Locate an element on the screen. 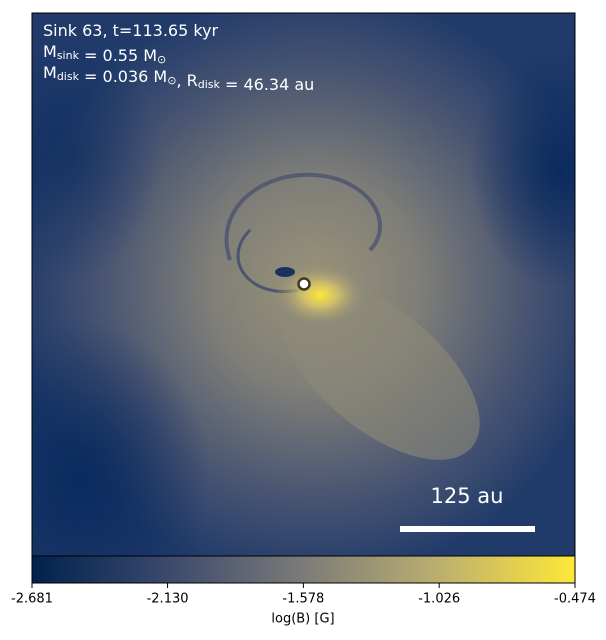 Image resolution: width=606 pixels, height=640 pixels. colorbar-tick-label: -2.130 is located at coordinates (168, 599).